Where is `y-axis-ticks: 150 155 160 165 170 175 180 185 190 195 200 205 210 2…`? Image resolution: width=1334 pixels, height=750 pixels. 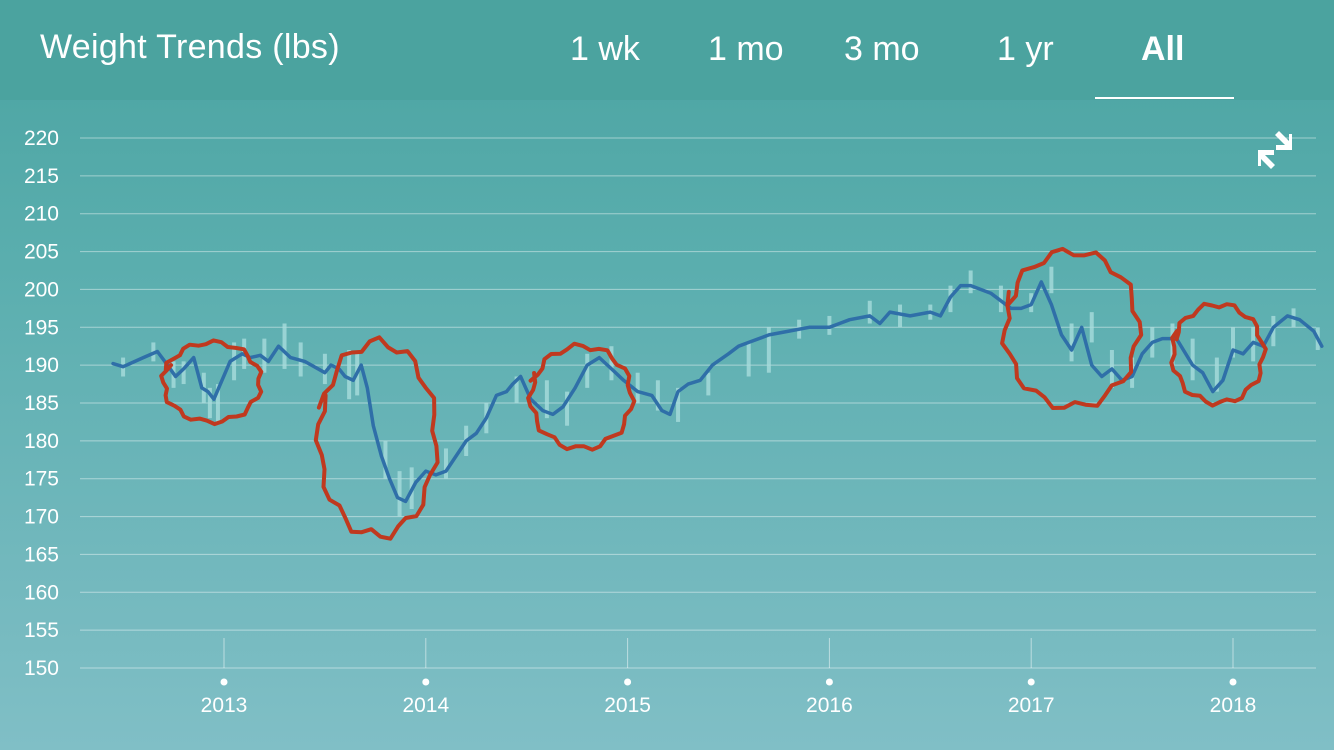 y-axis-ticks: 150 155 160 165 170 175 180 185 190 195 200 205 210 2… is located at coordinates (41, 403).